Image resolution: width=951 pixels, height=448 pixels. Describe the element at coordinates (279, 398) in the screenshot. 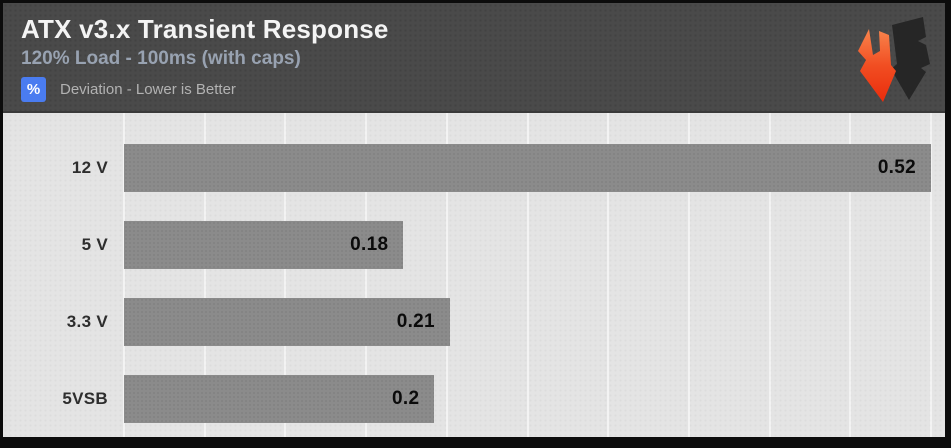

I see `bar: 0.2` at that location.